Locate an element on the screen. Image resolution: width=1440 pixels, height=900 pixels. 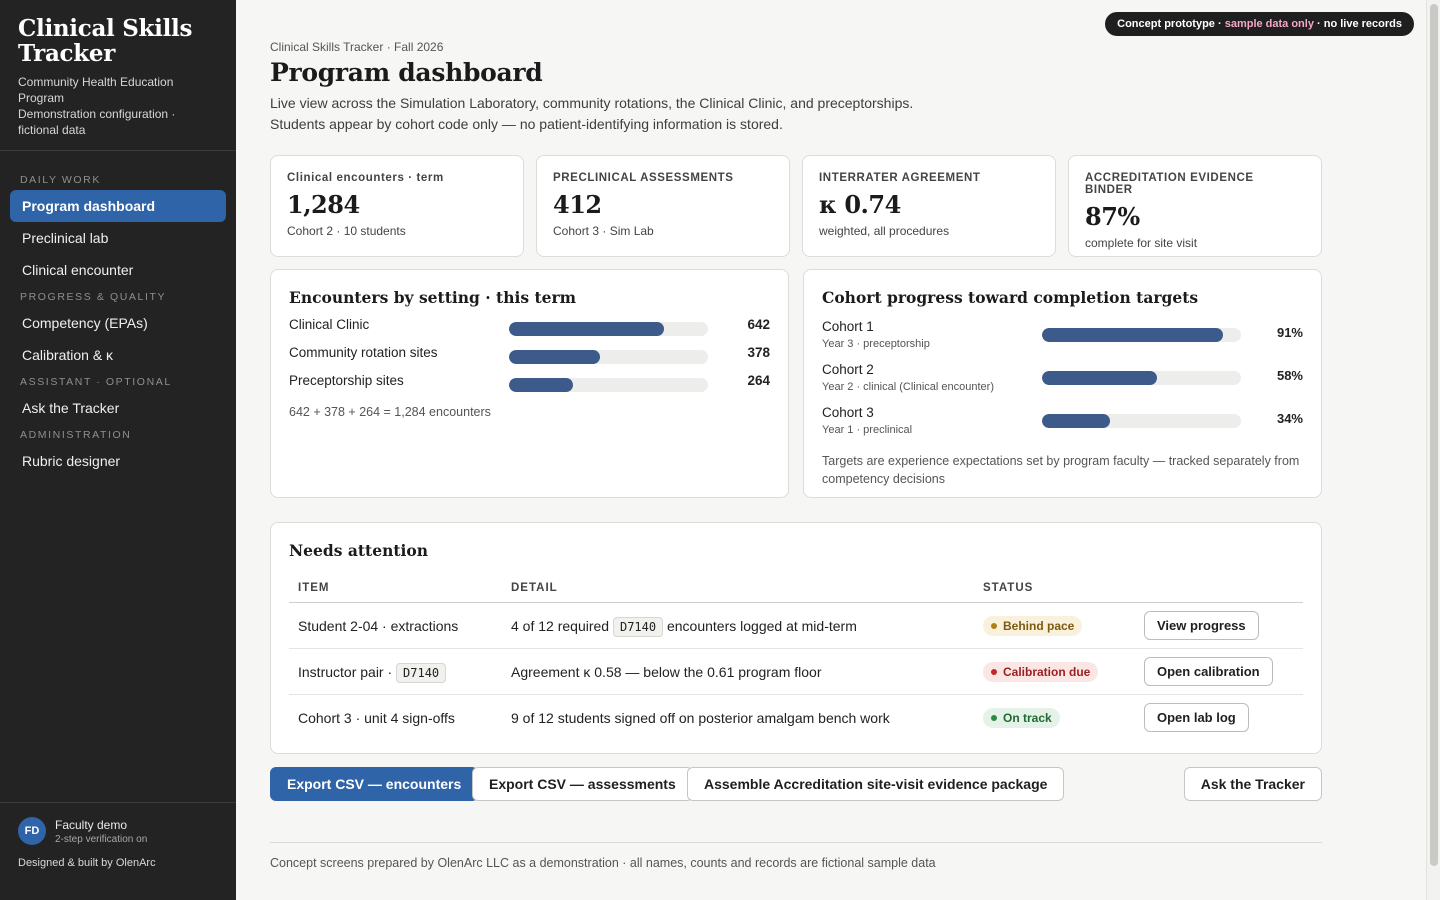
kpi-label: INTERRATER AGREEMENT is located at coordinates (900, 178).